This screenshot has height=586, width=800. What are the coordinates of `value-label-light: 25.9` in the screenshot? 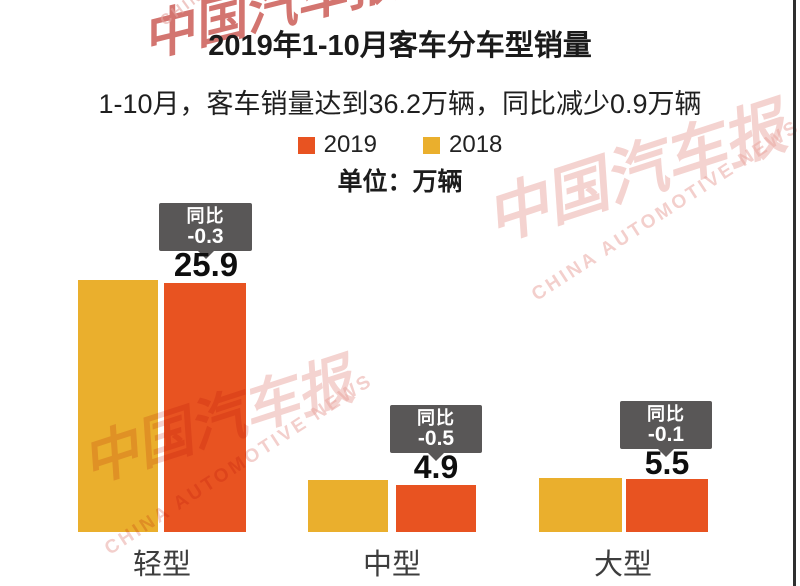 It's located at (206, 264).